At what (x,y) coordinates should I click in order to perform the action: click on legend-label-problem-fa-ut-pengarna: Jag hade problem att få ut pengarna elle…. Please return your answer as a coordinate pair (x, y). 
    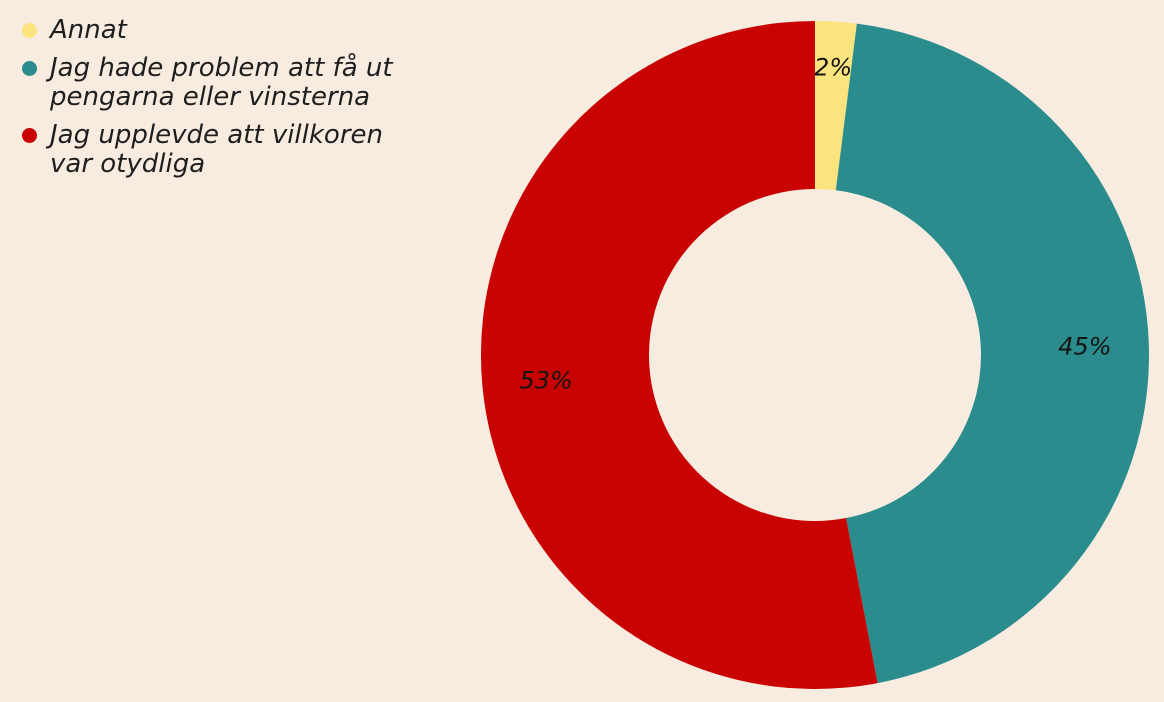
    Looking at the image, I should click on (221, 82).